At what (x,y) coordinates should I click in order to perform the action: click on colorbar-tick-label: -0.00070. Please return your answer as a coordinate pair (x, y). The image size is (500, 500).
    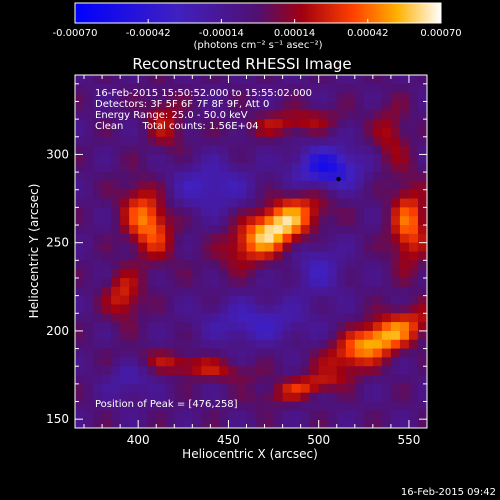
    Looking at the image, I should click on (75, 33).